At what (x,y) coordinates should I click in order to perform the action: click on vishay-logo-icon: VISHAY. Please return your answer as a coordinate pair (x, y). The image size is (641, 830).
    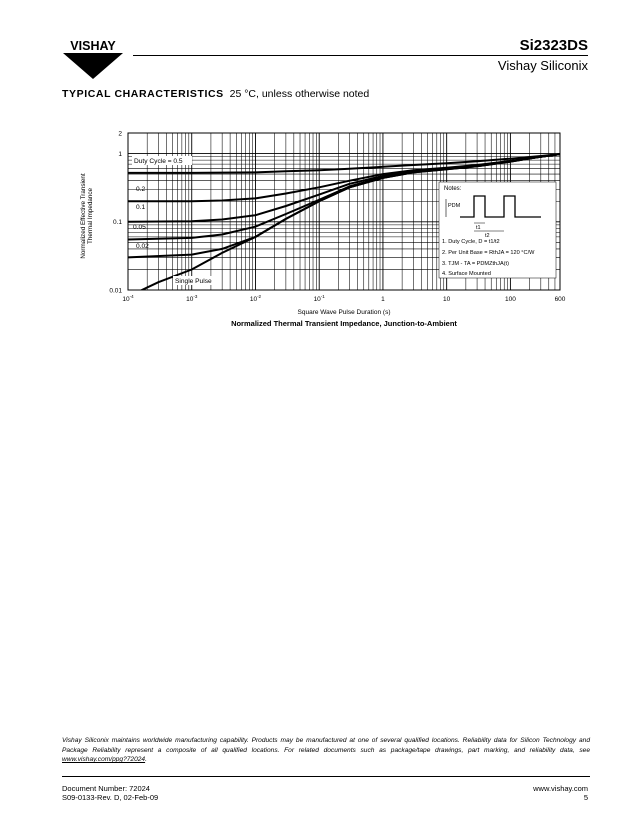
    Looking at the image, I should click on (93, 59).